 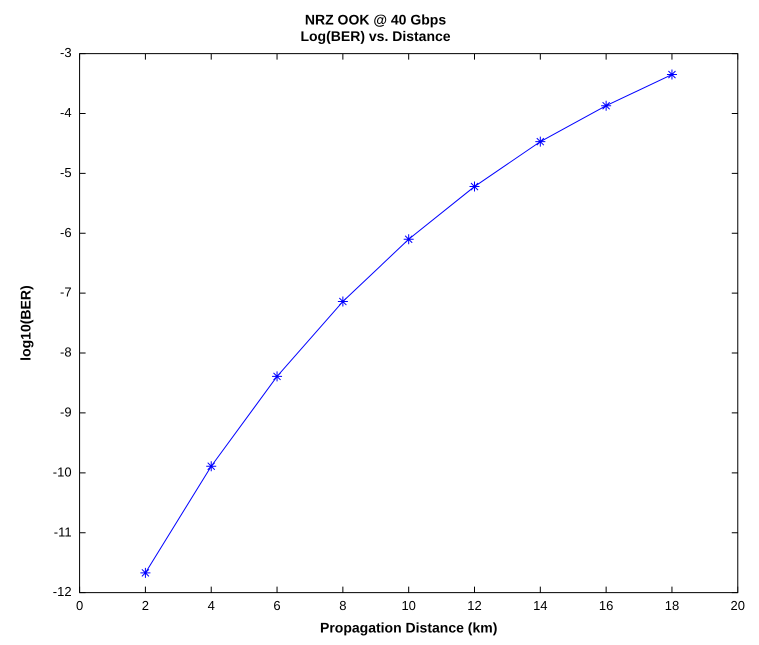 I want to click on x-tick-label: 10, so click(x=408, y=605).